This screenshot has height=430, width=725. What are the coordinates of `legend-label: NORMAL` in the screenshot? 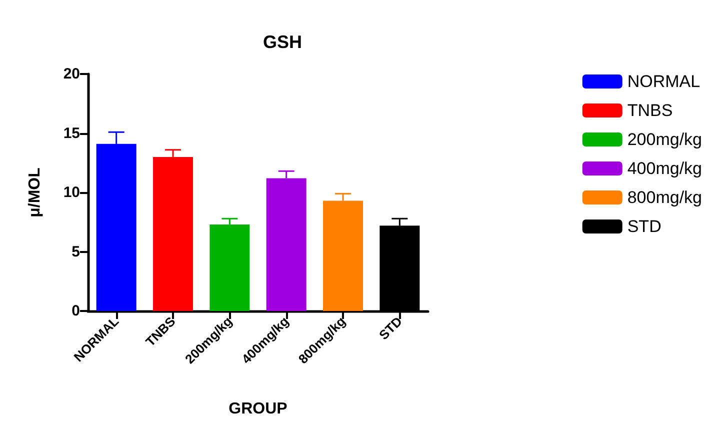 It's located at (663, 81).